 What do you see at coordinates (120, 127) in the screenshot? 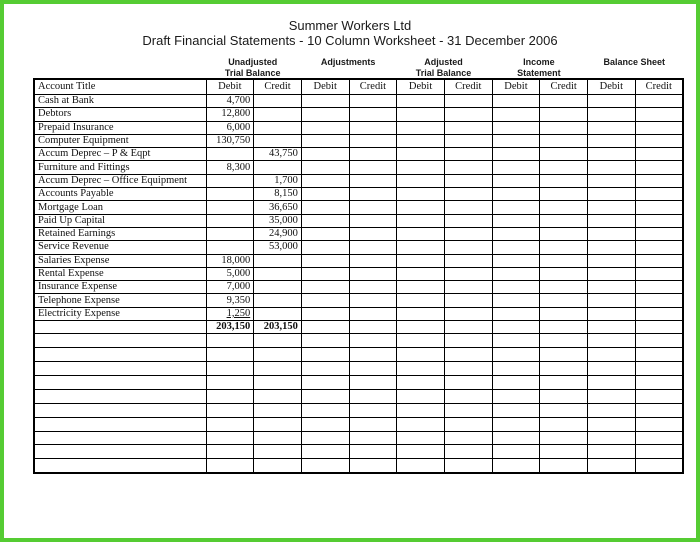
I see `account-cell: Prepaid Insurance` at bounding box center [120, 127].